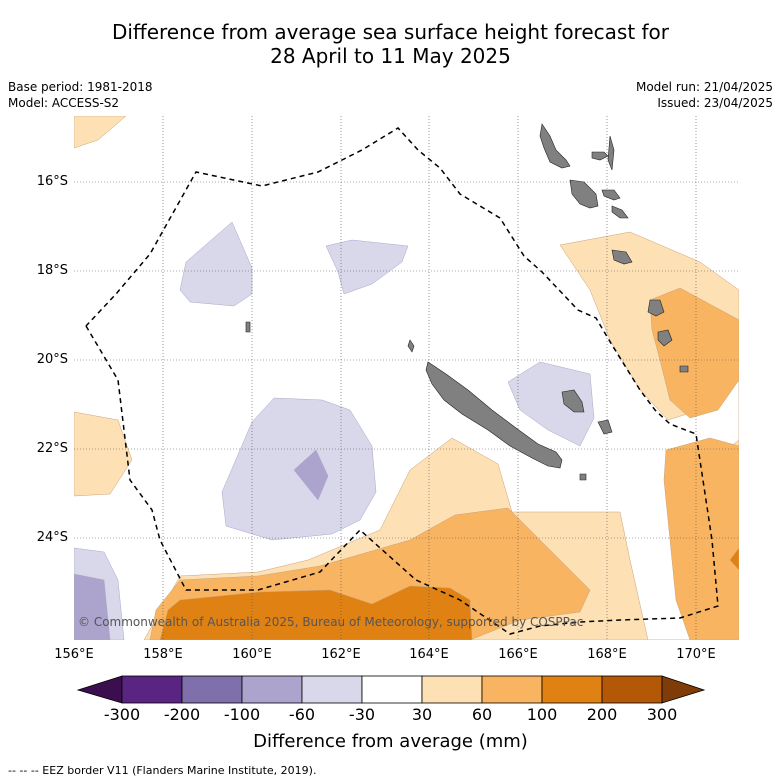 The image size is (781, 781). What do you see at coordinates (429, 654) in the screenshot?
I see `lon-label-164e: 164°E` at bounding box center [429, 654].